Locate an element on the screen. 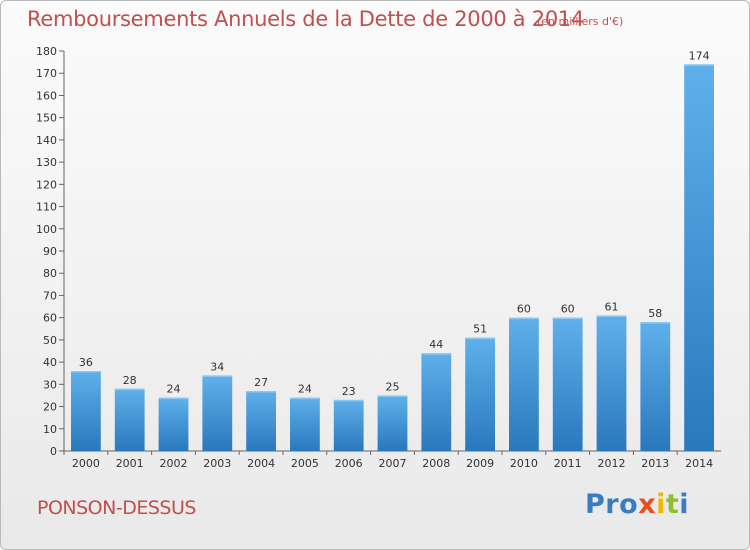 The height and width of the screenshot is (550, 750). x-tick-label: 2011 is located at coordinates (568, 463).